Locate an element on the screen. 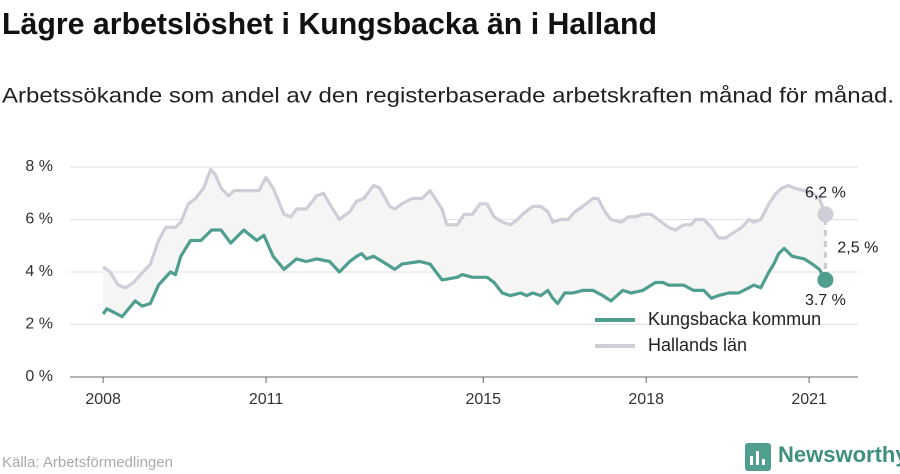 This screenshot has width=900, height=474. legend-label: Kungsbacka kommun is located at coordinates (734, 319).